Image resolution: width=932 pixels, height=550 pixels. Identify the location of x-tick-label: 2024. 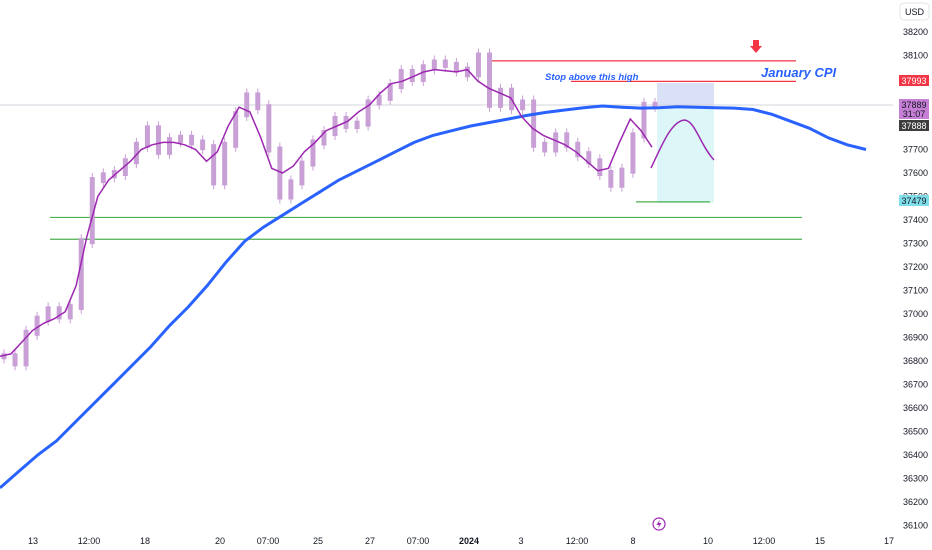
(469, 541).